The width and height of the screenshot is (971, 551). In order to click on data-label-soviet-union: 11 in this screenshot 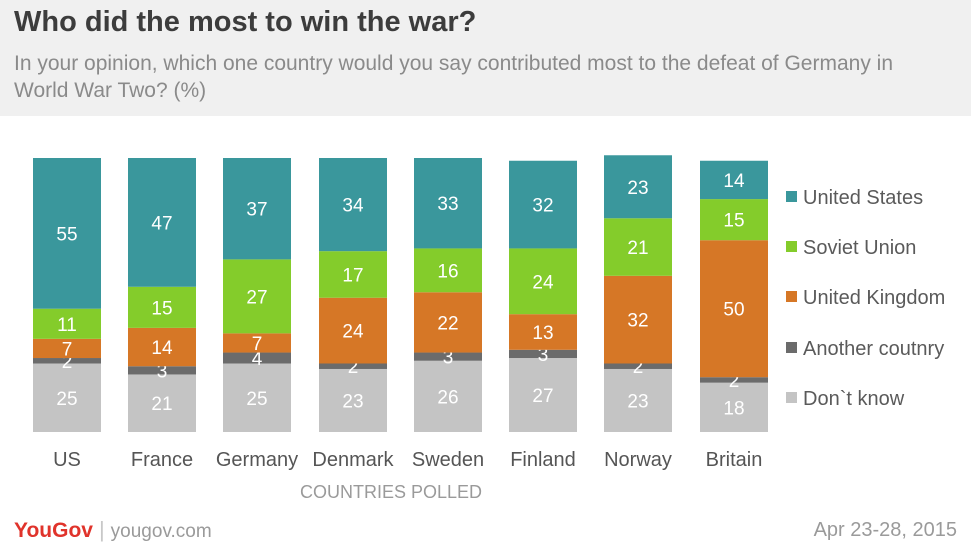, I will do `click(67, 325)`.